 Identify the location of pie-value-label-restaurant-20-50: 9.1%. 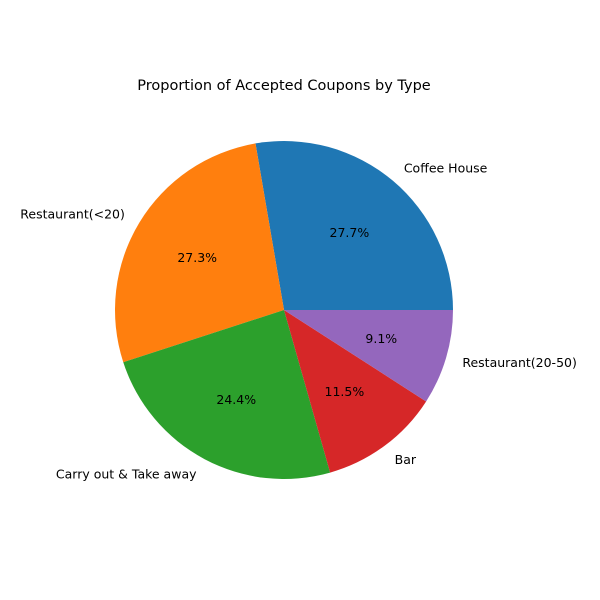
(381, 338).